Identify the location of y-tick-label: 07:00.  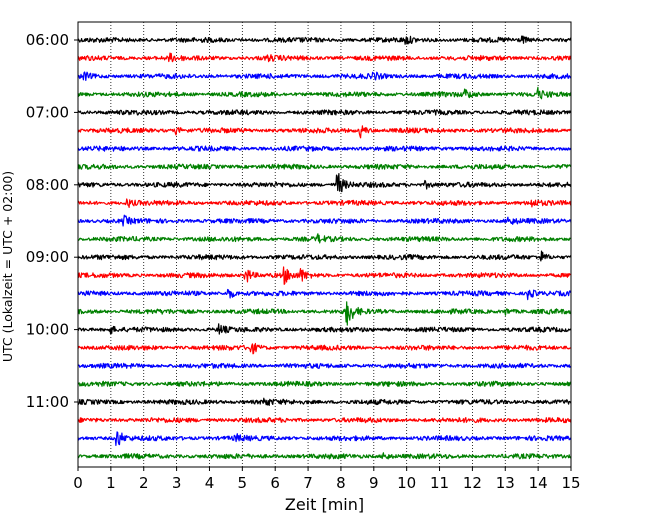
(47, 112).